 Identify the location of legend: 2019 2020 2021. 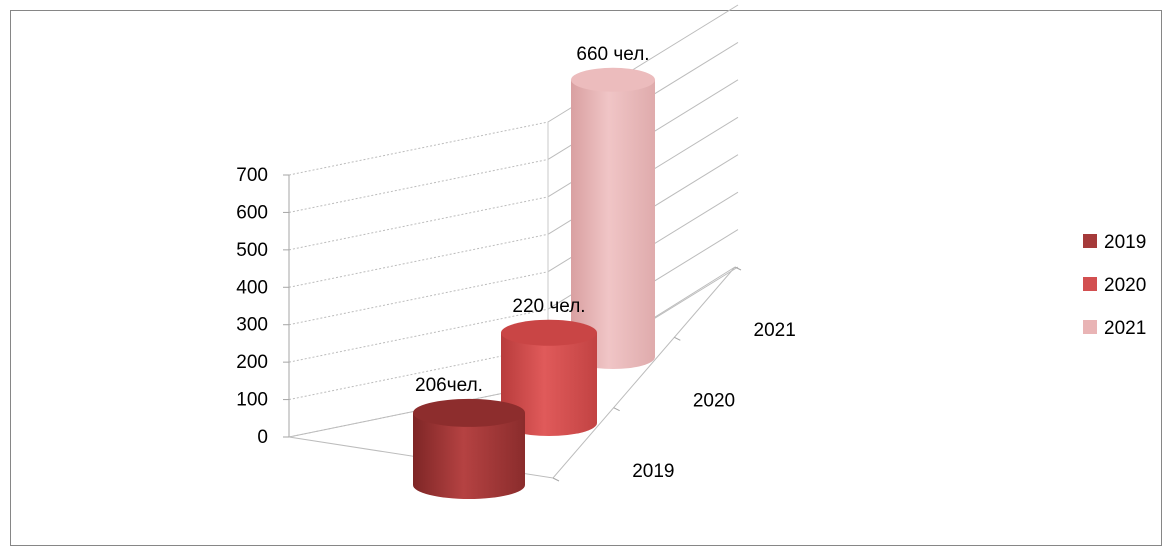
(1114, 285).